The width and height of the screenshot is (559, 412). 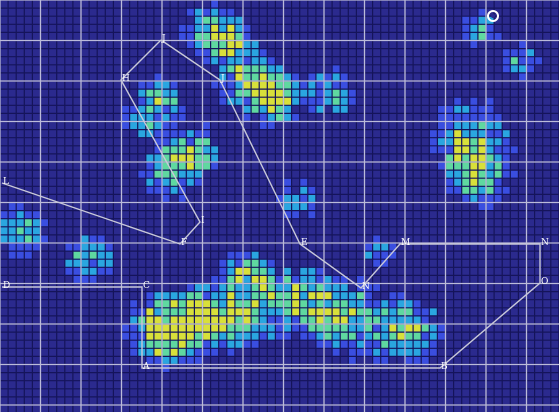 What do you see at coordinates (493, 16) in the screenshot?
I see `ring-marker-icon` at bounding box center [493, 16].